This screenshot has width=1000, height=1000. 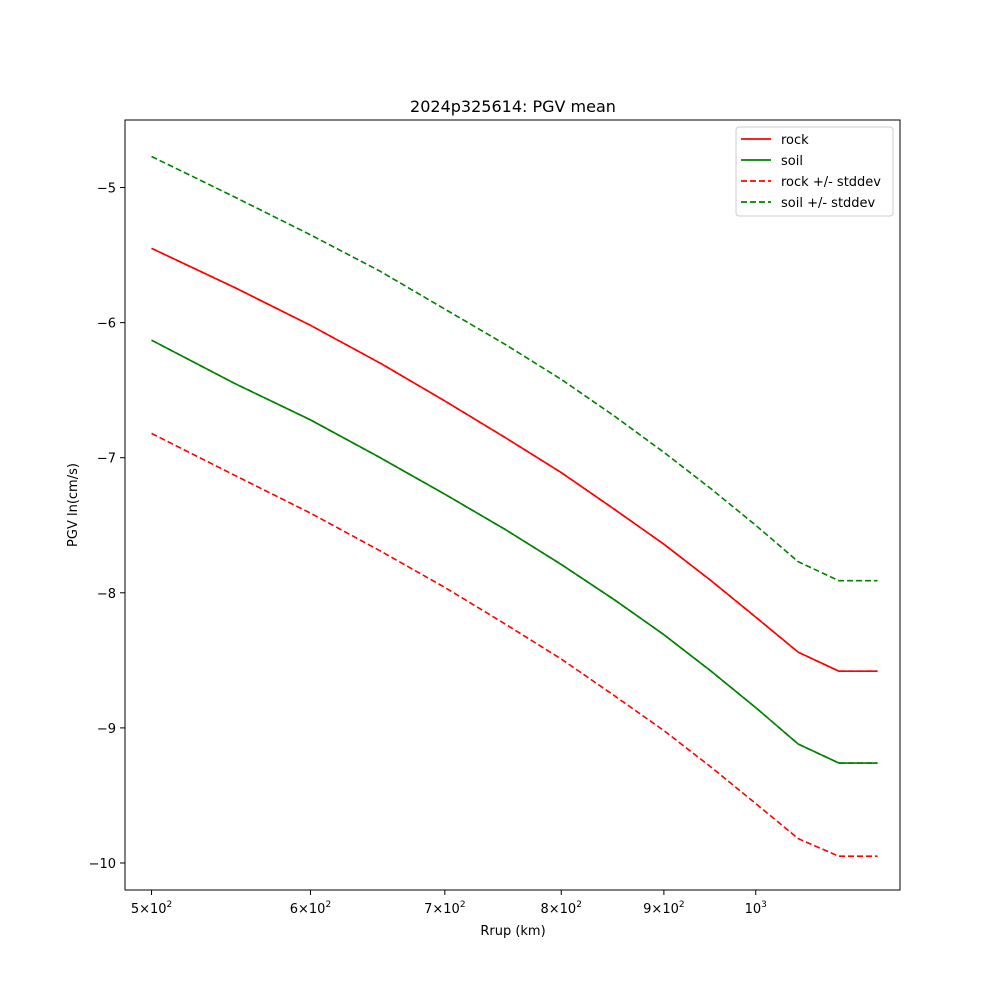 I want to click on x-tick-label-3: 8×102, so click(x=561, y=908).